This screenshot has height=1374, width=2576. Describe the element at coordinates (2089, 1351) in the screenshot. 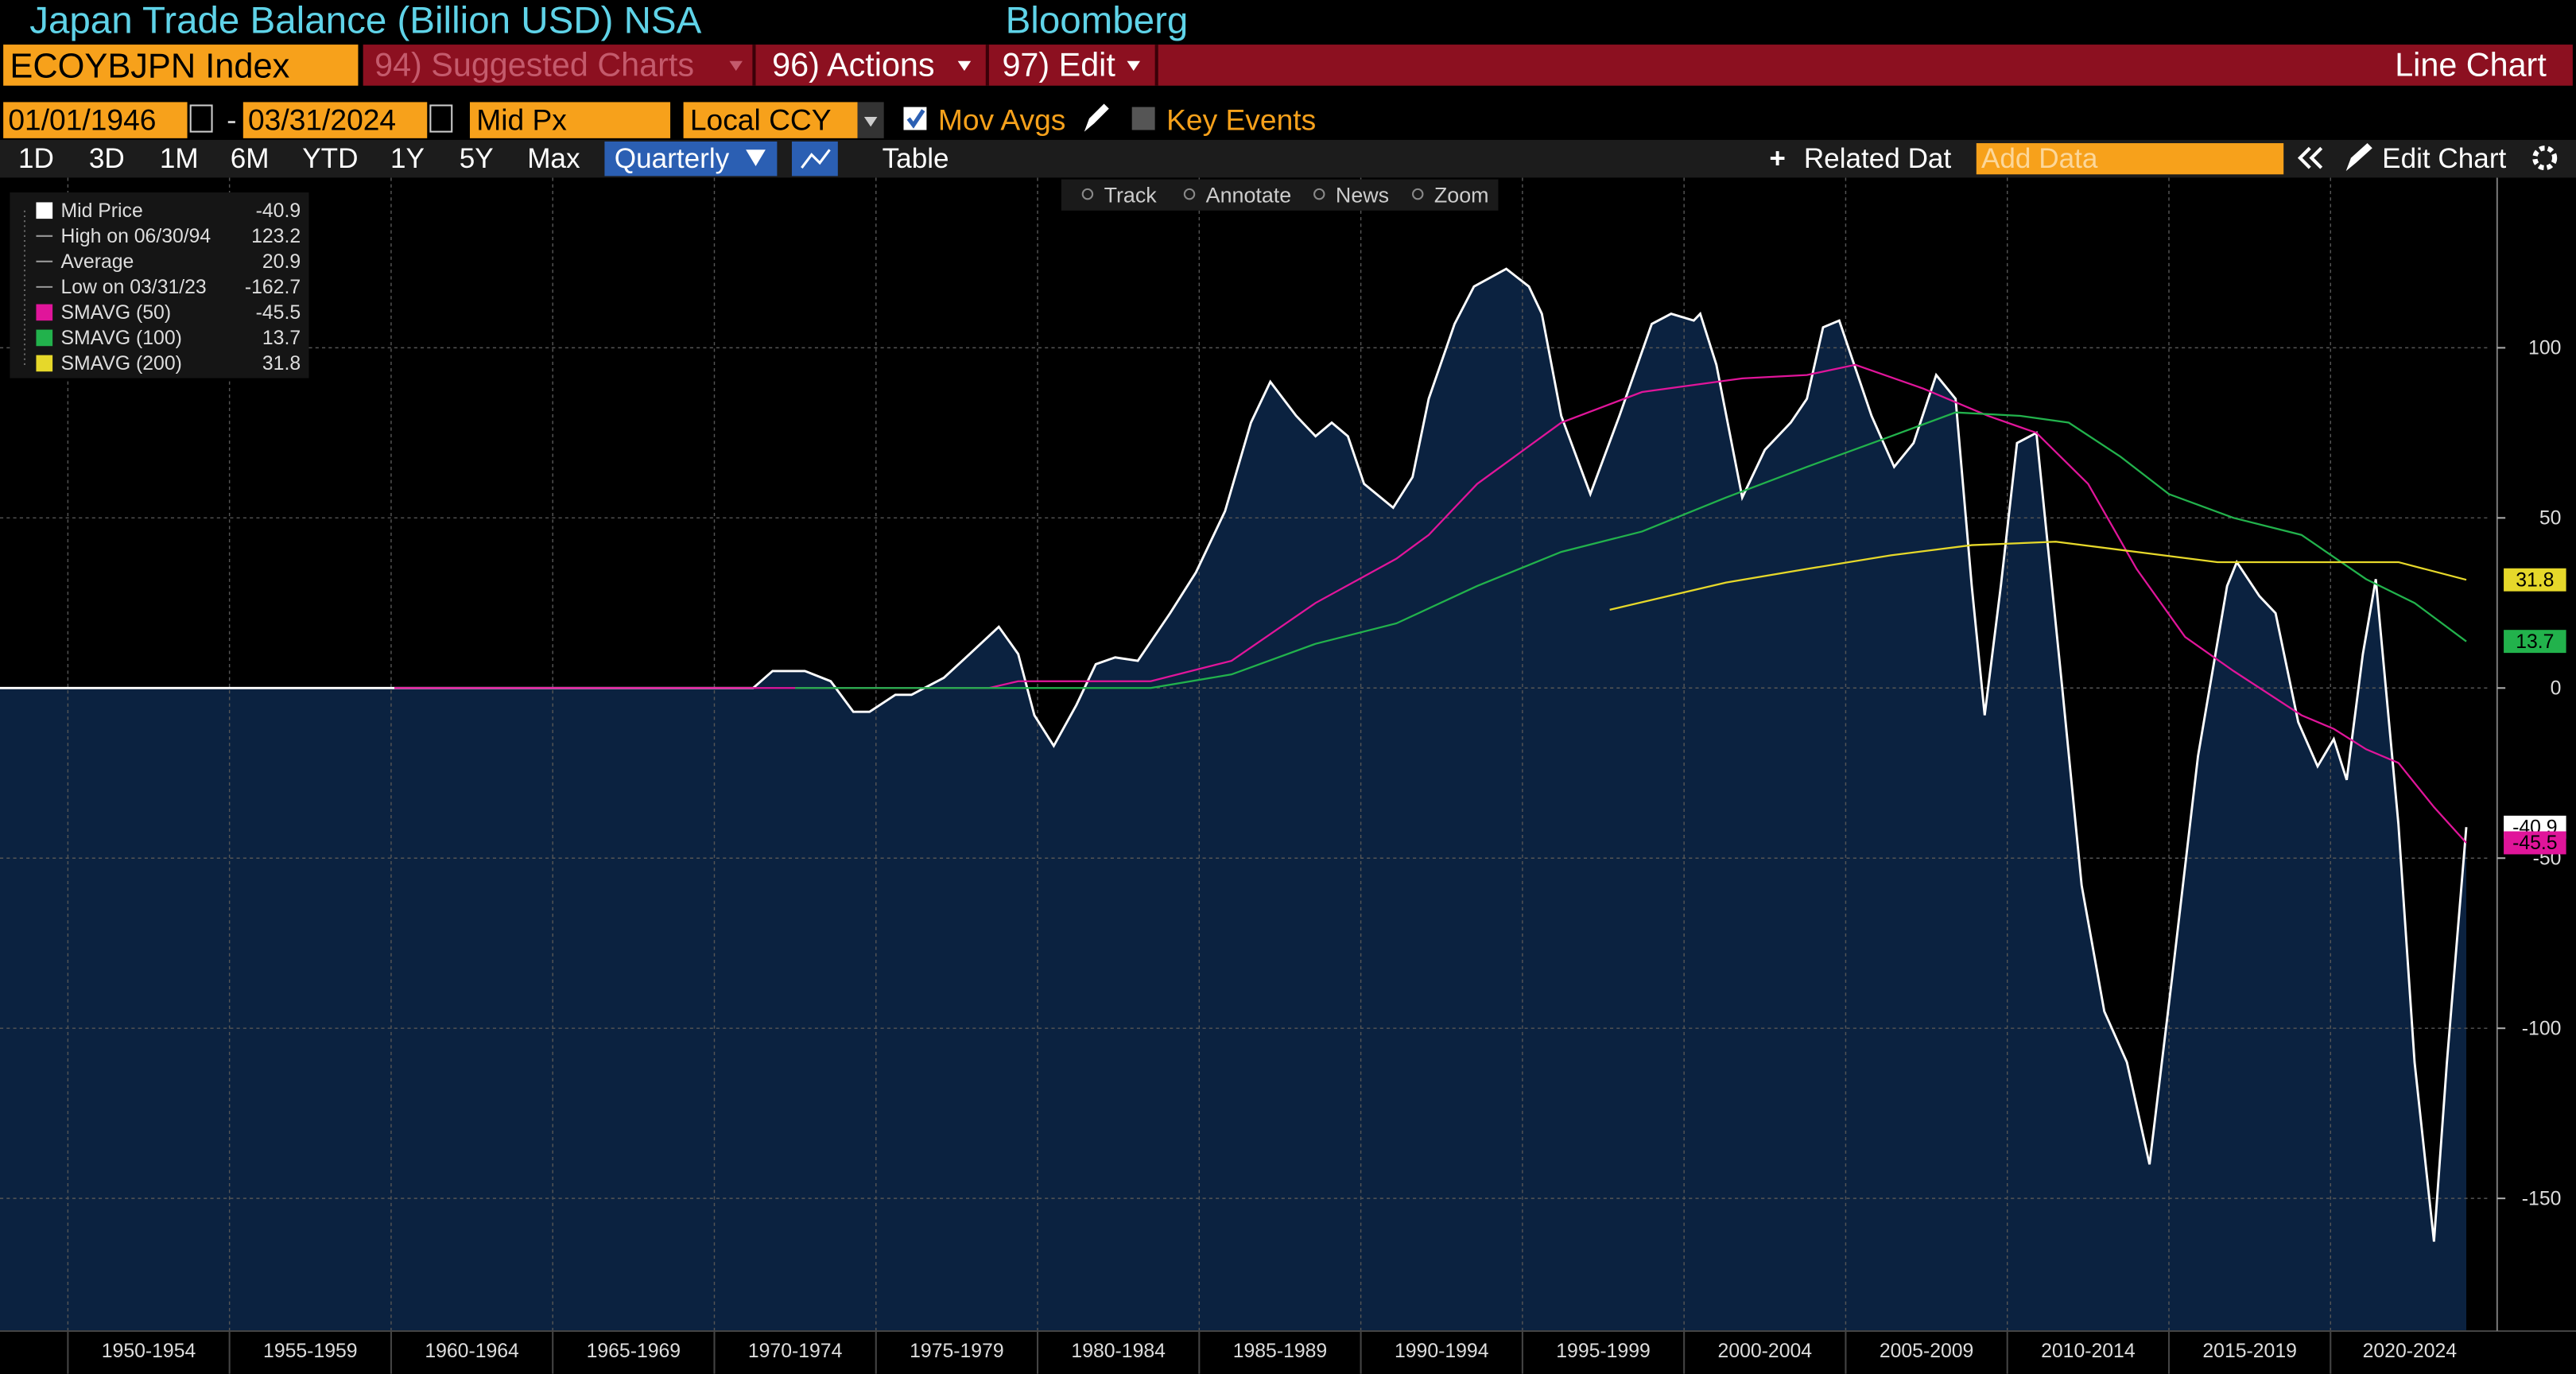

I see `x-tick-label: 2010-2014` at that location.